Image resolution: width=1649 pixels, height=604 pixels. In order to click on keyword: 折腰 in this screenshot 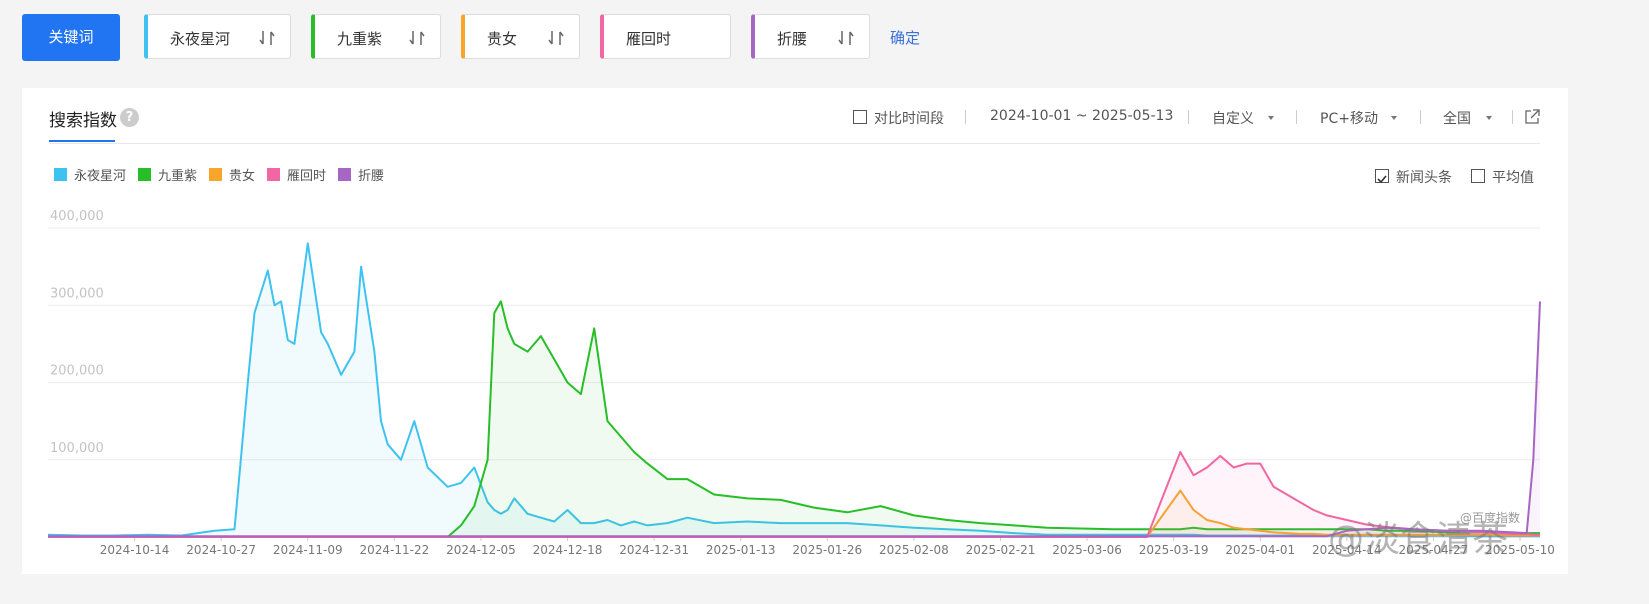, I will do `click(792, 39)`.